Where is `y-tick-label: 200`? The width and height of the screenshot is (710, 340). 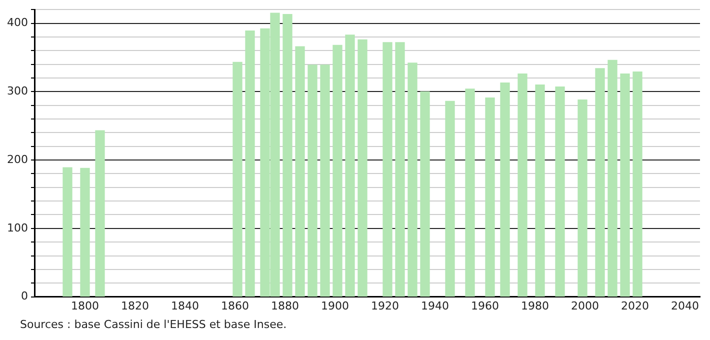
y-tick-label: 200 is located at coordinates (17, 159).